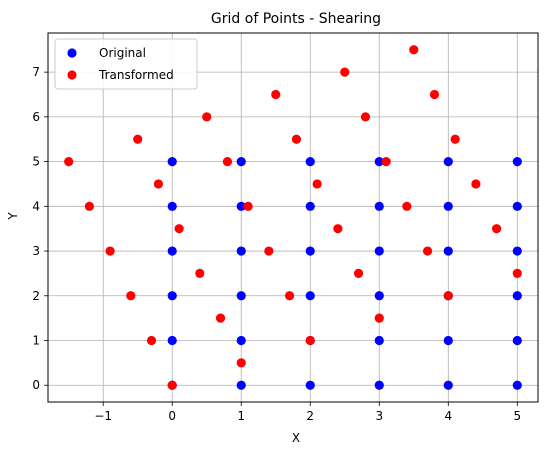 This screenshot has height=455, width=554. What do you see at coordinates (103, 416) in the screenshot?
I see `x-tick-label: −1` at bounding box center [103, 416].